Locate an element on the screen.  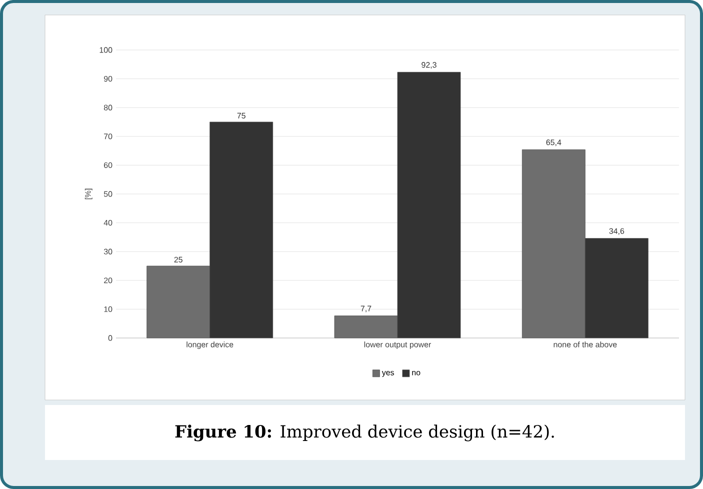
text: Figure 10: Improved device design (n=42). is located at coordinates (364, 433).